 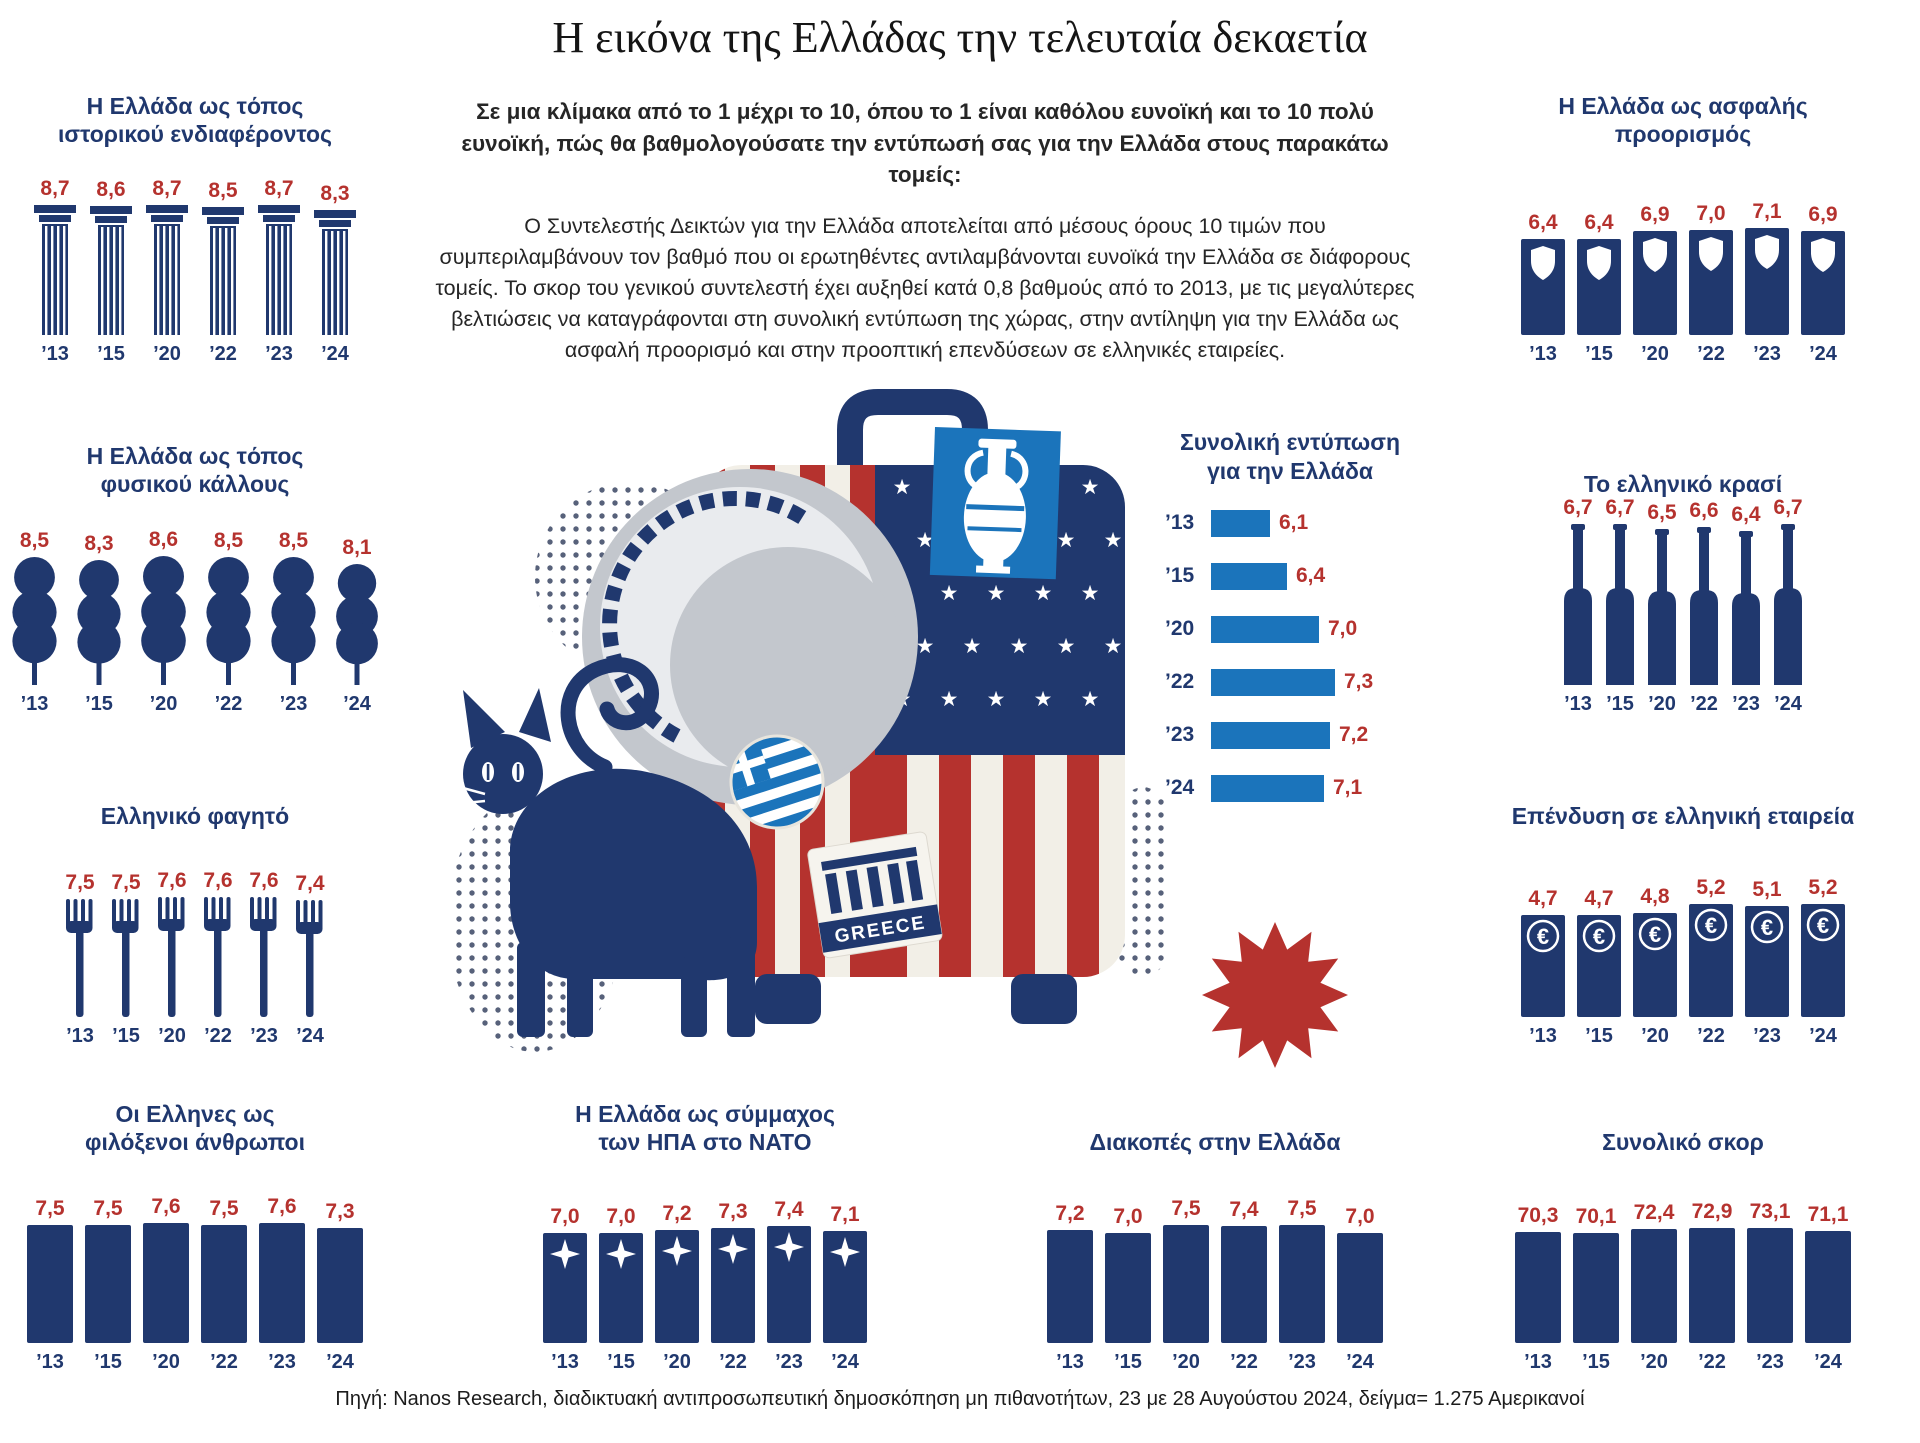 What do you see at coordinates (335, 274) in the screenshot?
I see `chart-bar: 8,3 ’24` at bounding box center [335, 274].